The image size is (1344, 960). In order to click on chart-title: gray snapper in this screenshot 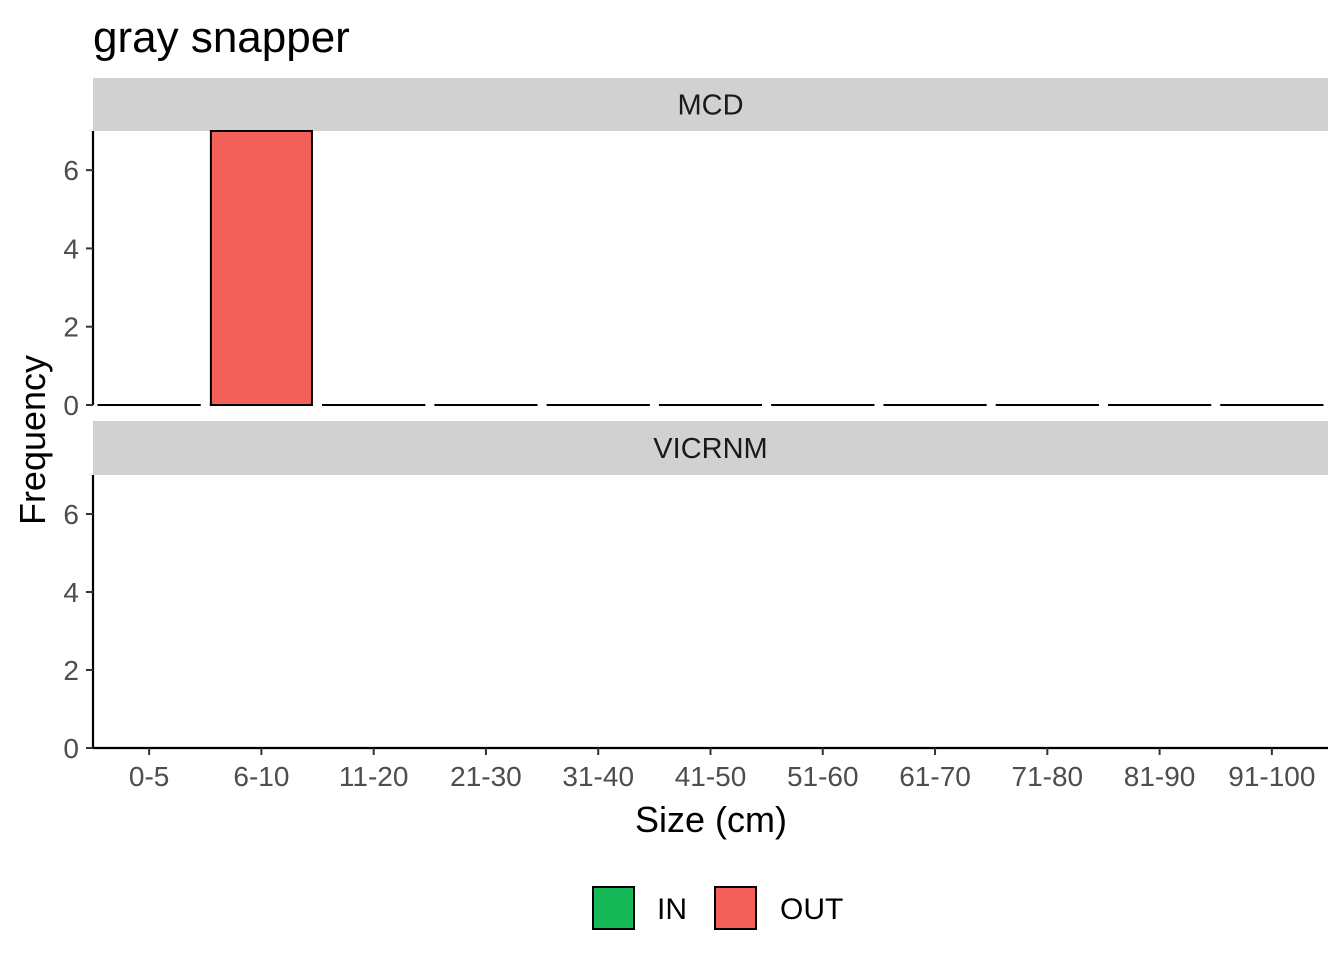, I will do `click(221, 37)`.